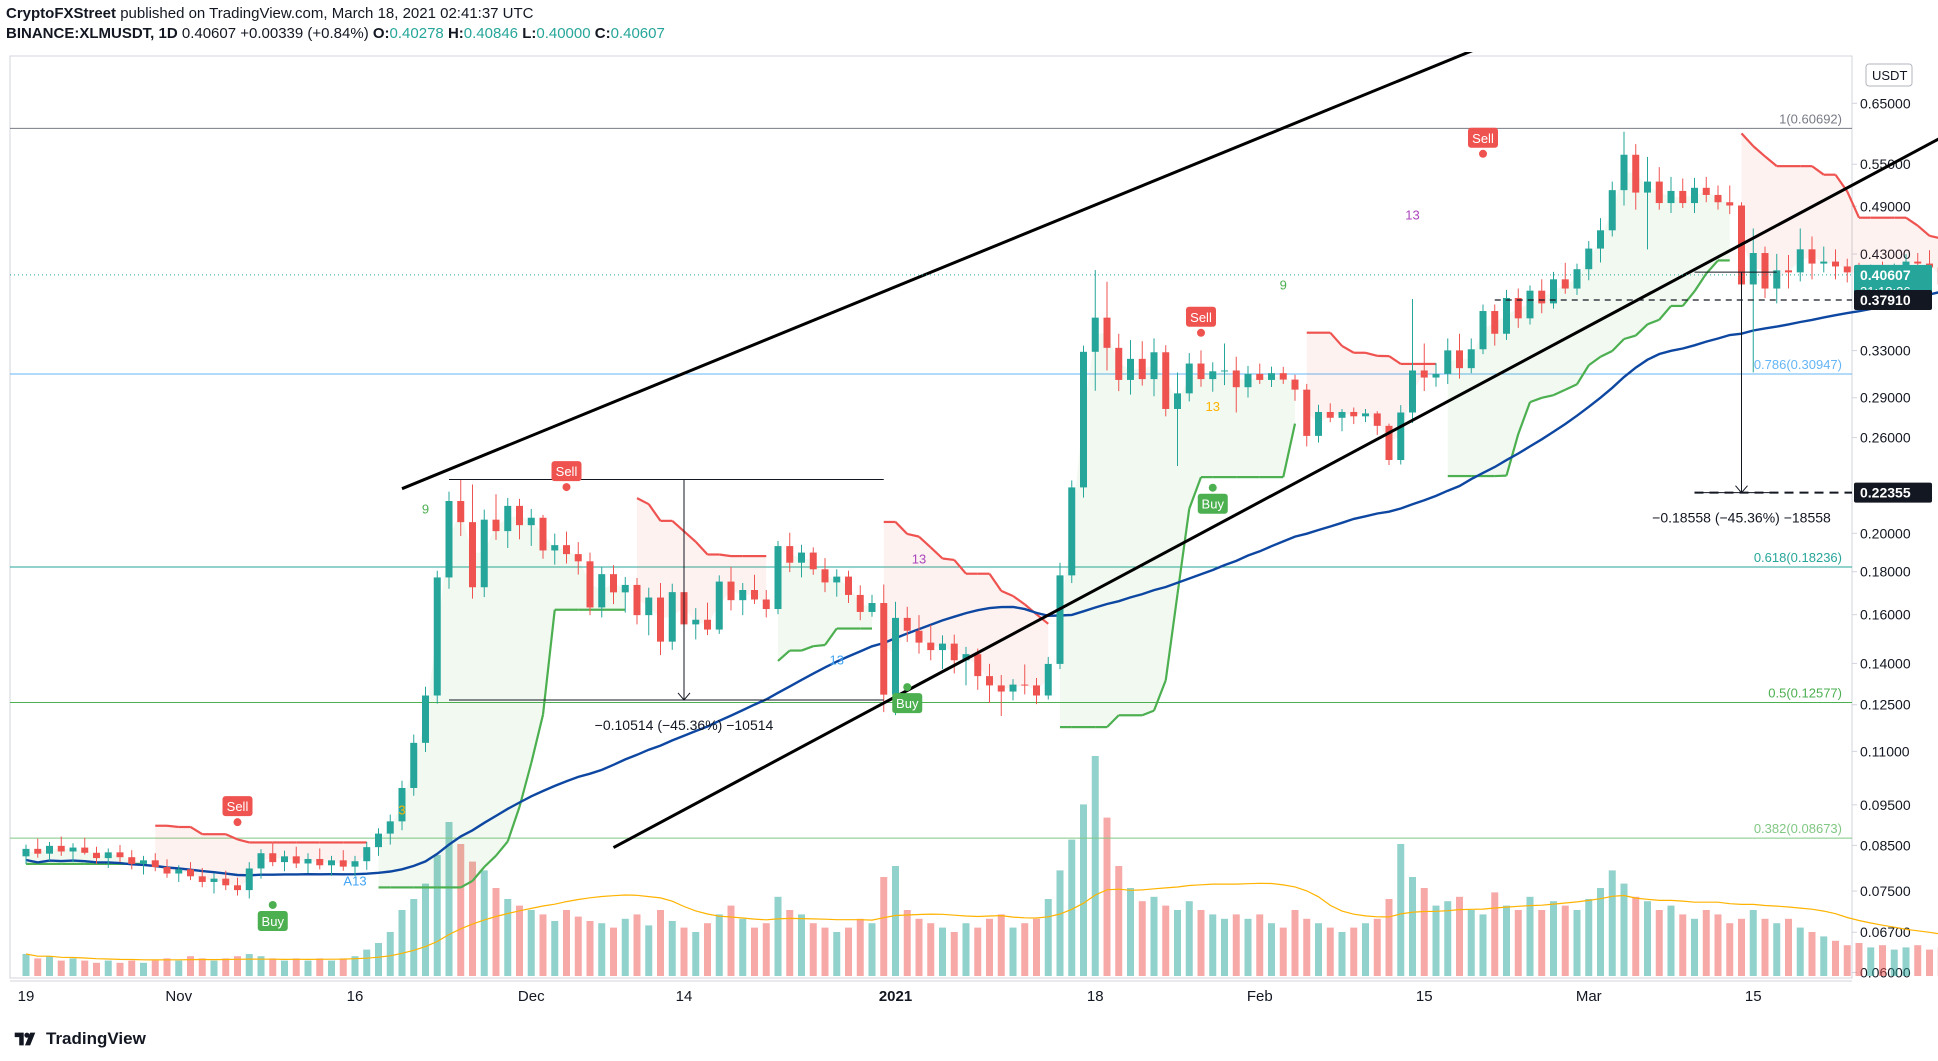 The height and width of the screenshot is (1061, 1938). I want to click on time-tick-label: Mar, so click(1589, 996).